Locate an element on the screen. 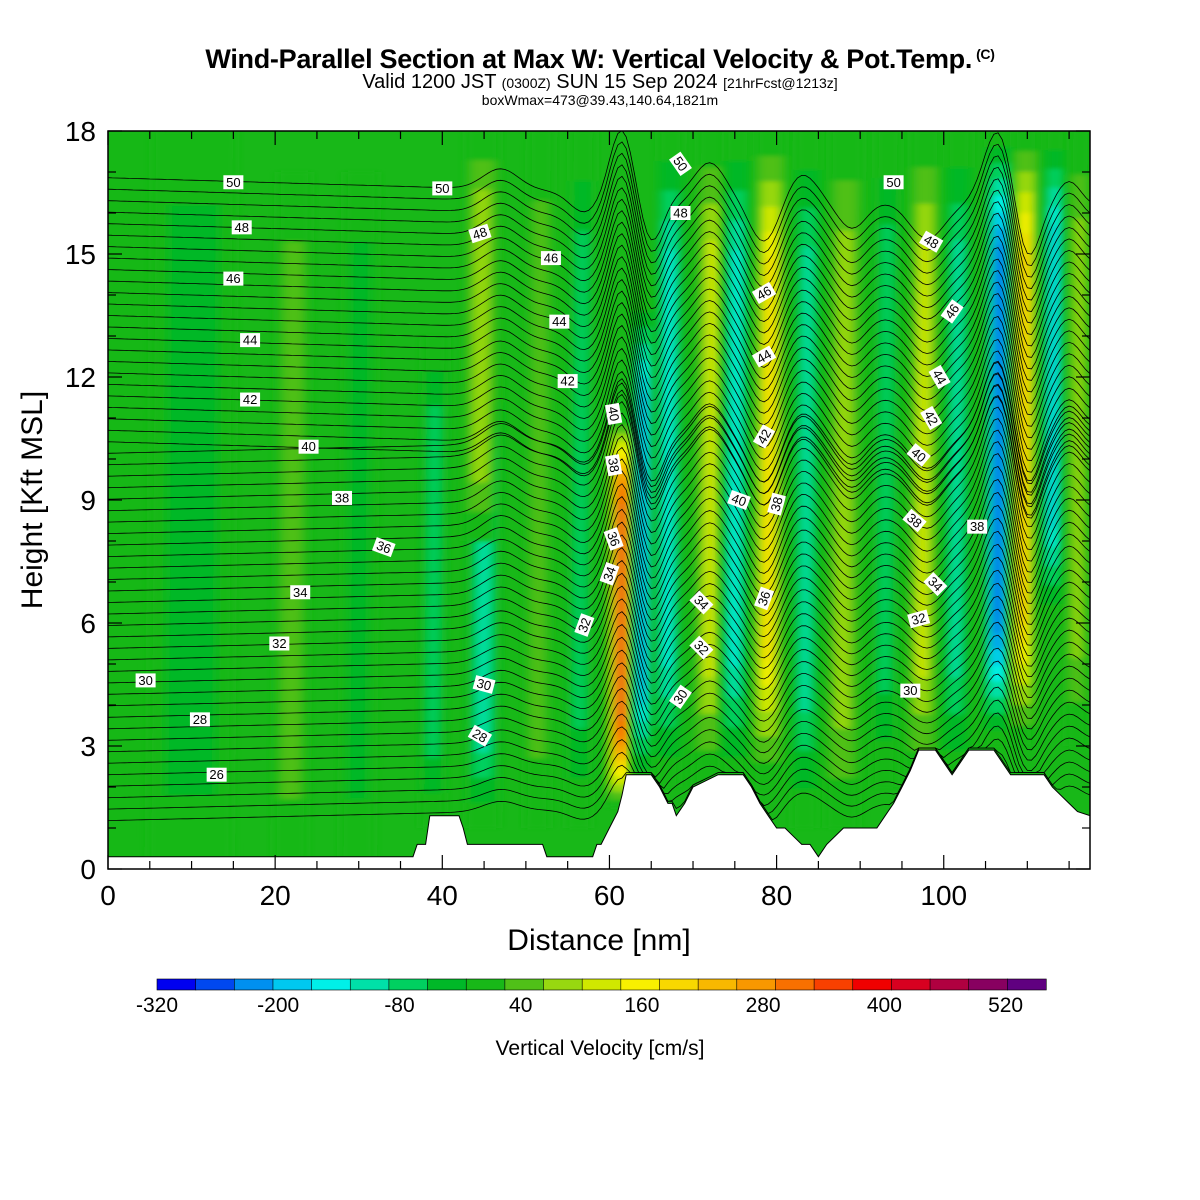  y-axis-label: Height [Kft MSL] is located at coordinates (32, 500).